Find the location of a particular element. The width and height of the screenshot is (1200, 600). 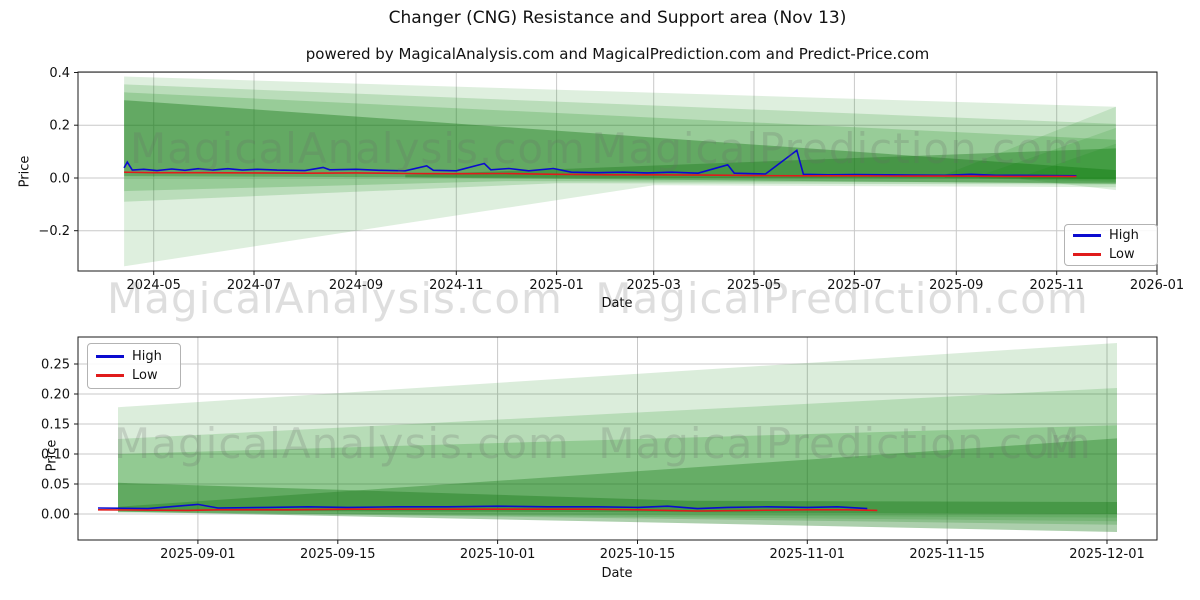

y-tick-label: 0.15 is located at coordinates (55, 425).